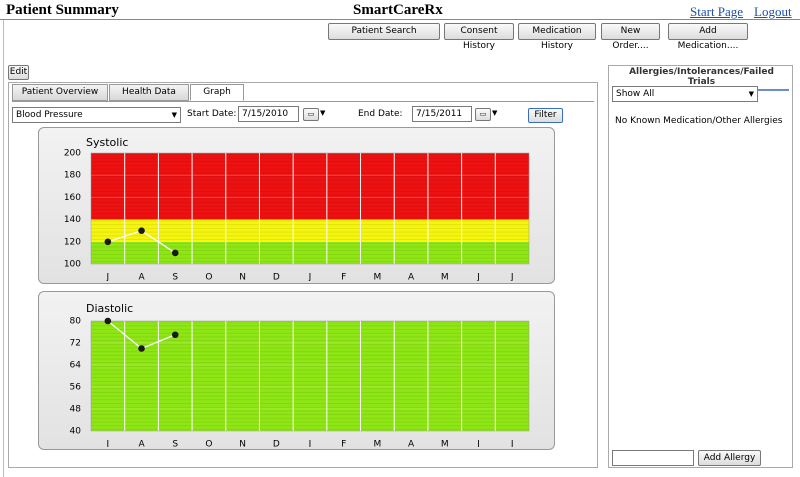 This screenshot has width=800, height=477. What do you see at coordinates (149, 92) in the screenshot?
I see `tab: Health Data` at bounding box center [149, 92].